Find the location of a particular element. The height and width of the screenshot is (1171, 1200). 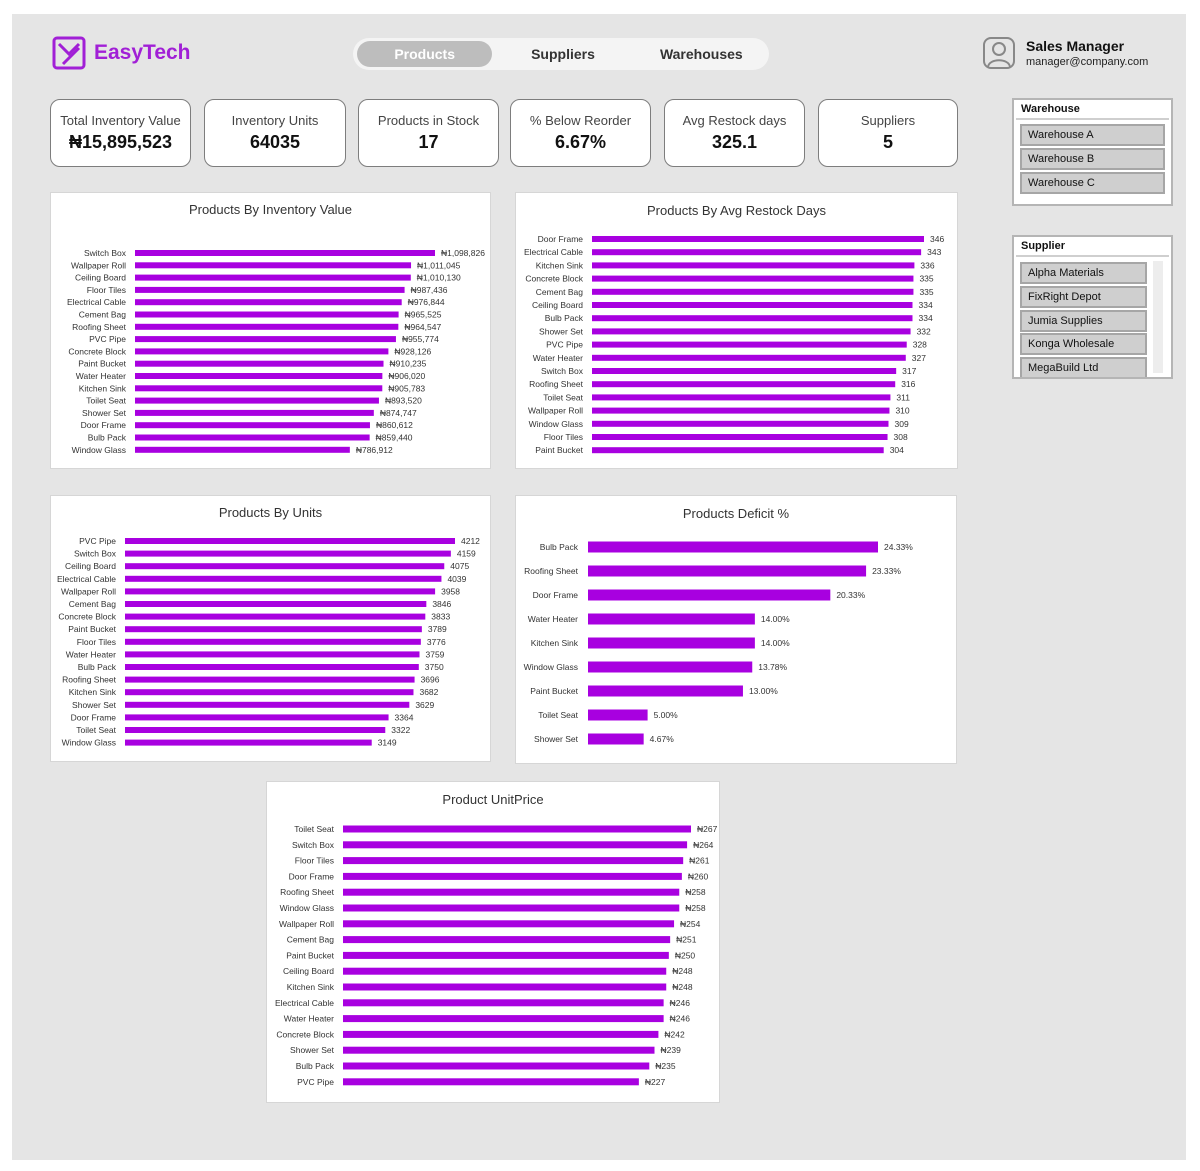

tab-products: Products is located at coordinates (425, 54).